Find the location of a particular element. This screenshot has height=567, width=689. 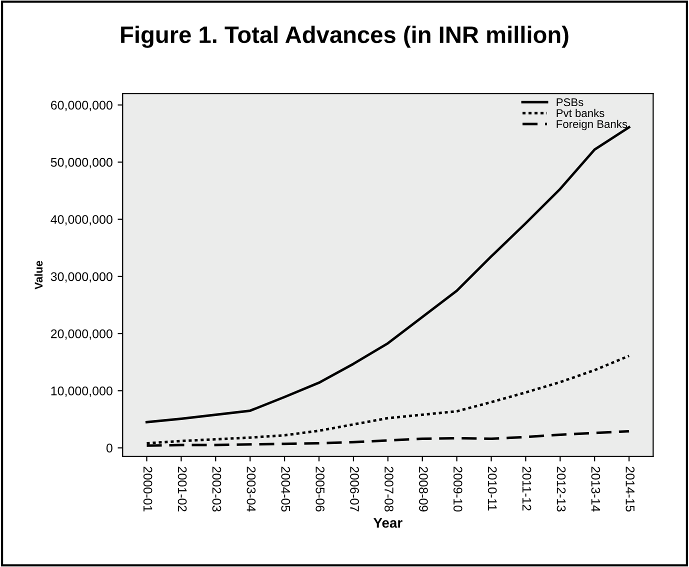

x-tick-label: 2007-08 is located at coordinates (389, 489).